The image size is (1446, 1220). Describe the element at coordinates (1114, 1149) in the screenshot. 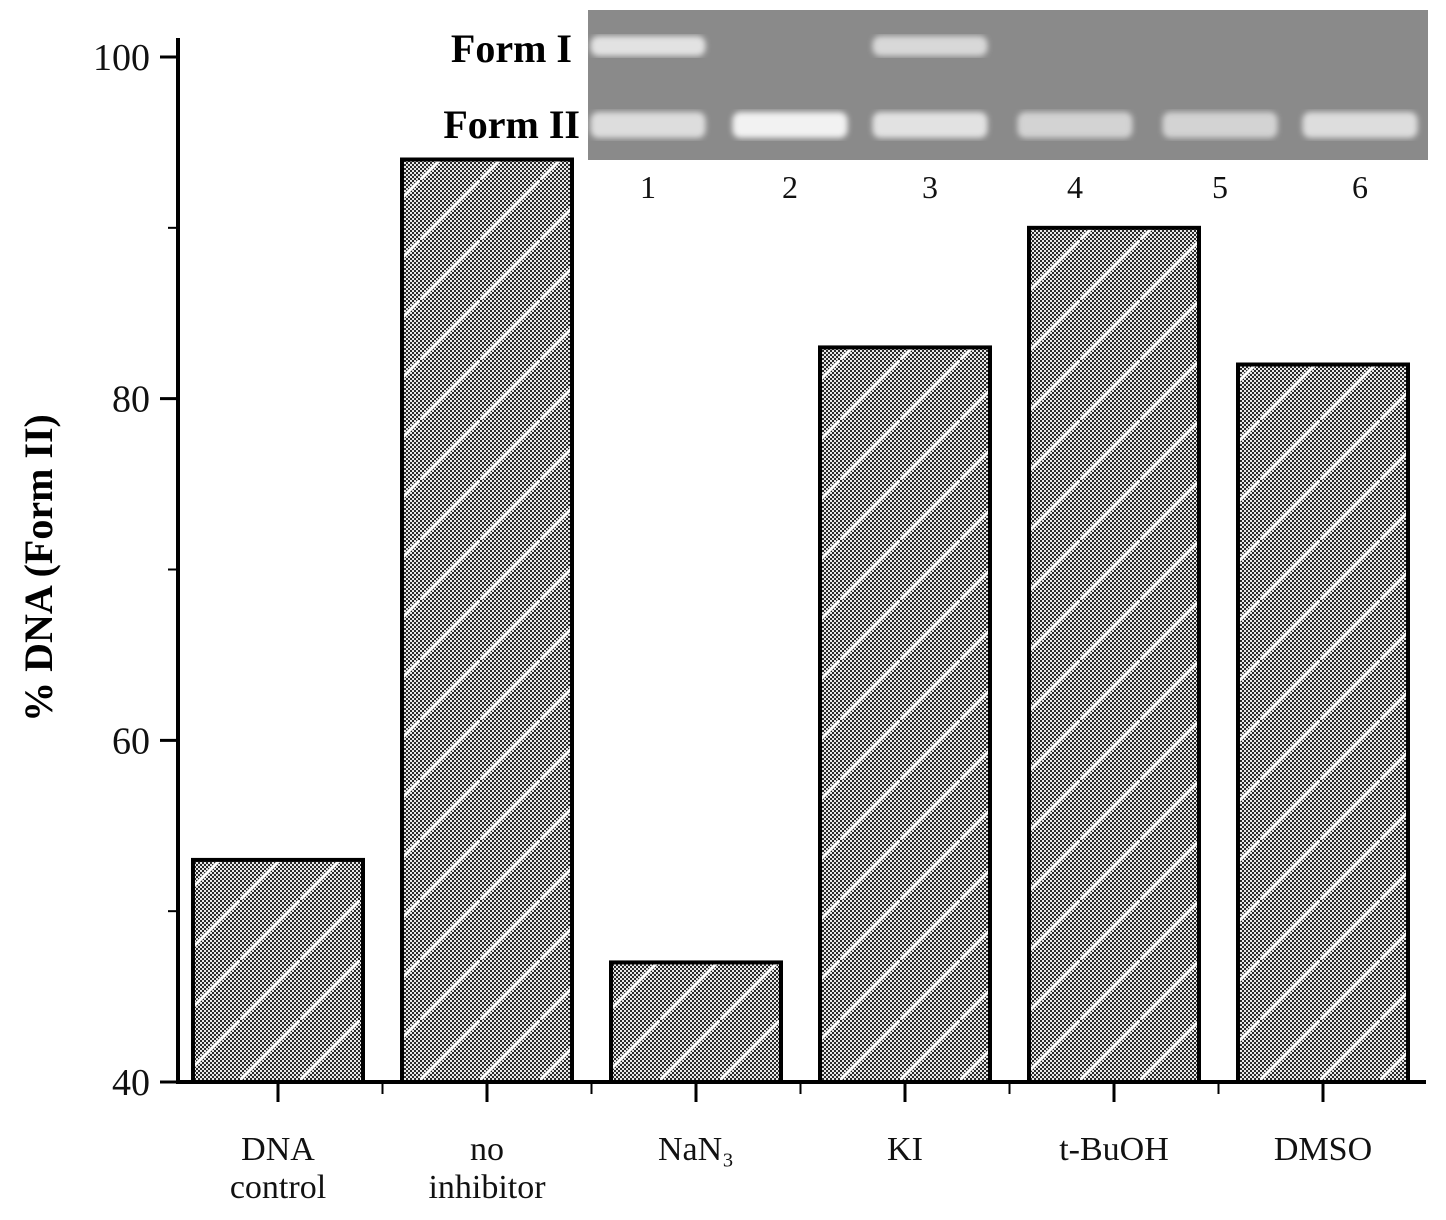

I see `x-category-label: t-BuOH` at that location.